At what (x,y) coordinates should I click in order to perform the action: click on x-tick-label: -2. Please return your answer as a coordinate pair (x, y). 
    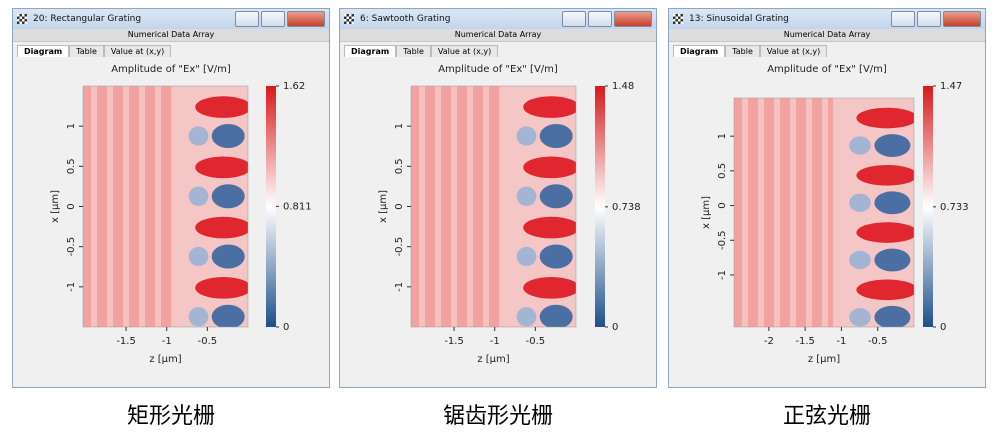
    Looking at the image, I should click on (769, 341).